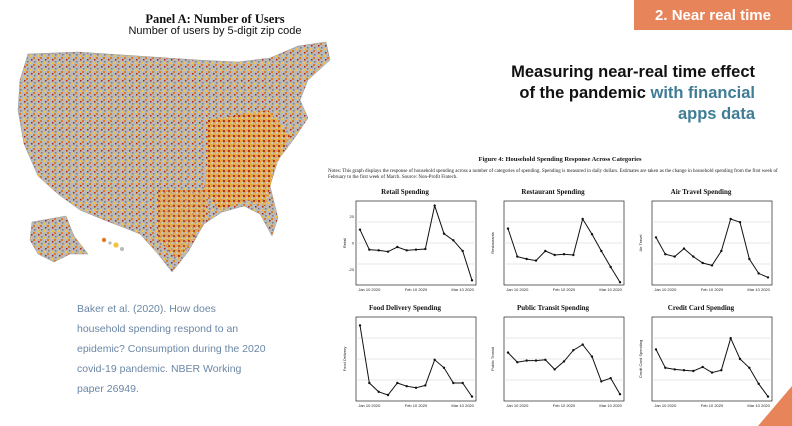  Describe the element at coordinates (492, 243) in the screenshot. I see `y-axis-label: Restaurants` at that location.